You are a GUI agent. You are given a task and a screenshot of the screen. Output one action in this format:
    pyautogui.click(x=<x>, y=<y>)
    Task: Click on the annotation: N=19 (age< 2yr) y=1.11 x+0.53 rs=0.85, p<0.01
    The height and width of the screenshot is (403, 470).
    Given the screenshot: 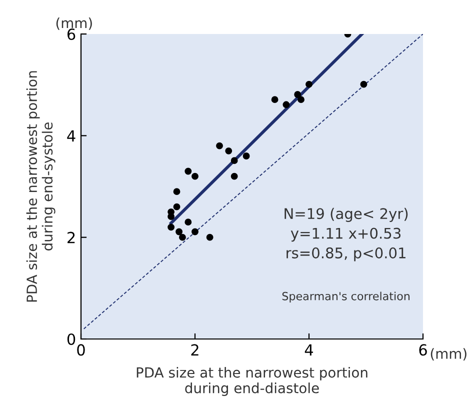 What is the action you would take?
    pyautogui.click(x=346, y=235)
    